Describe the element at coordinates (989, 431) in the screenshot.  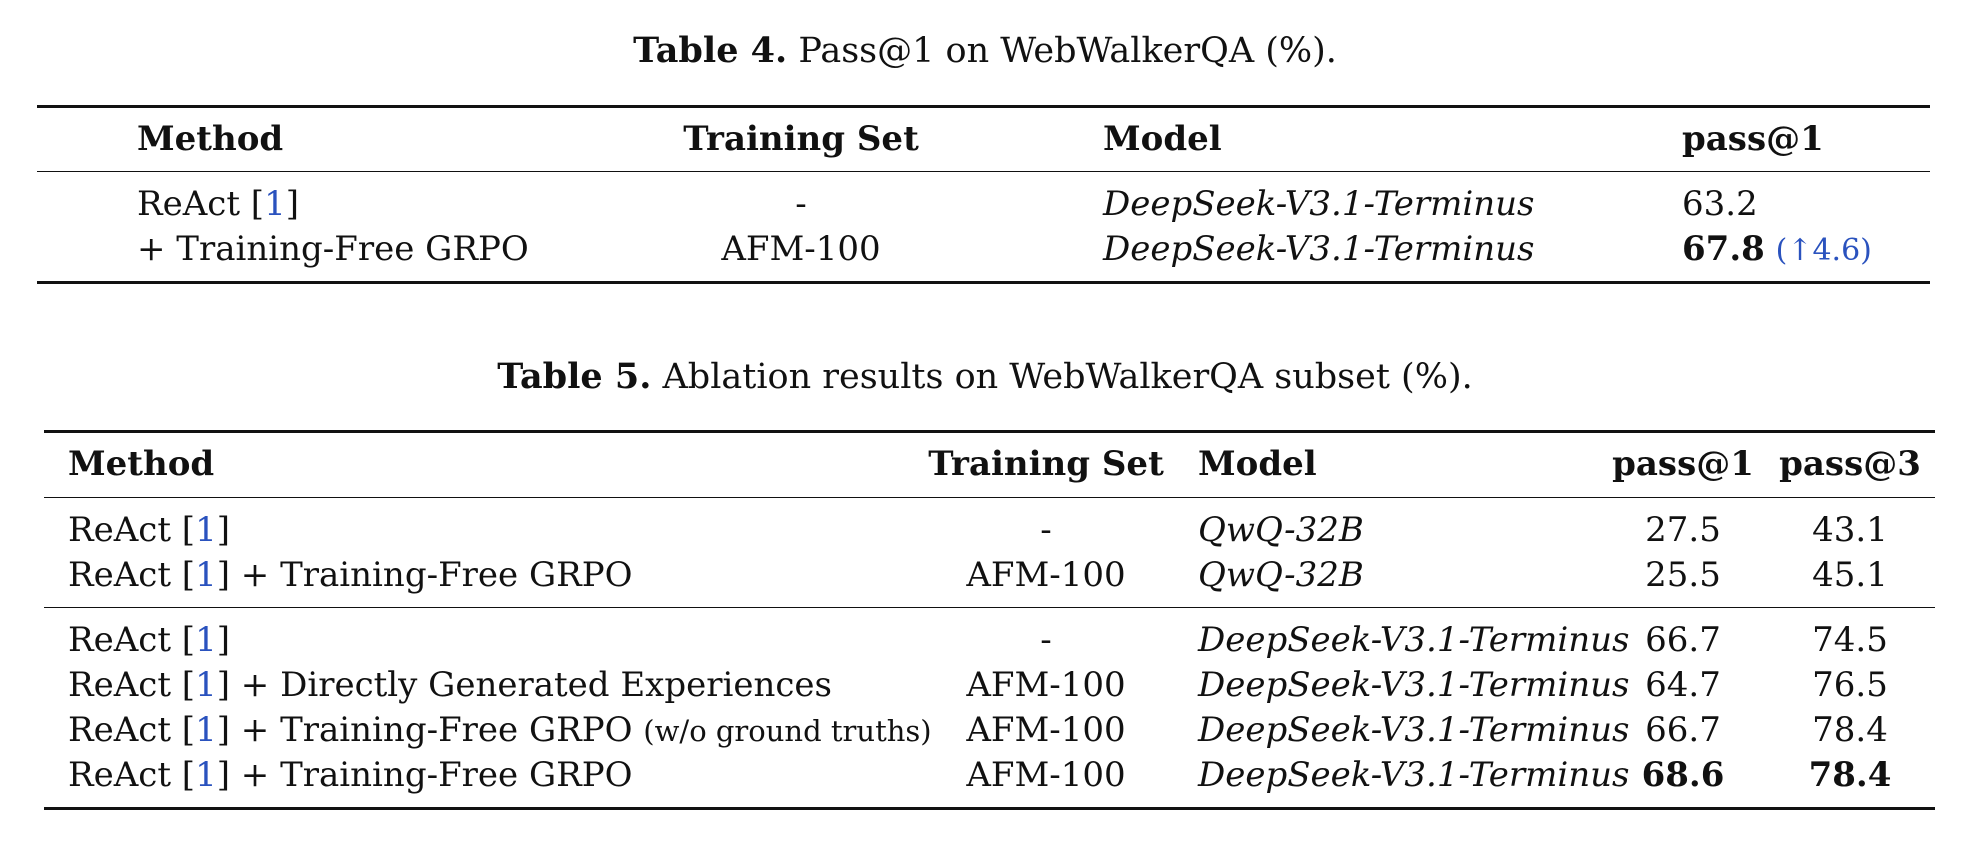
I see `table5-top-rule` at that location.